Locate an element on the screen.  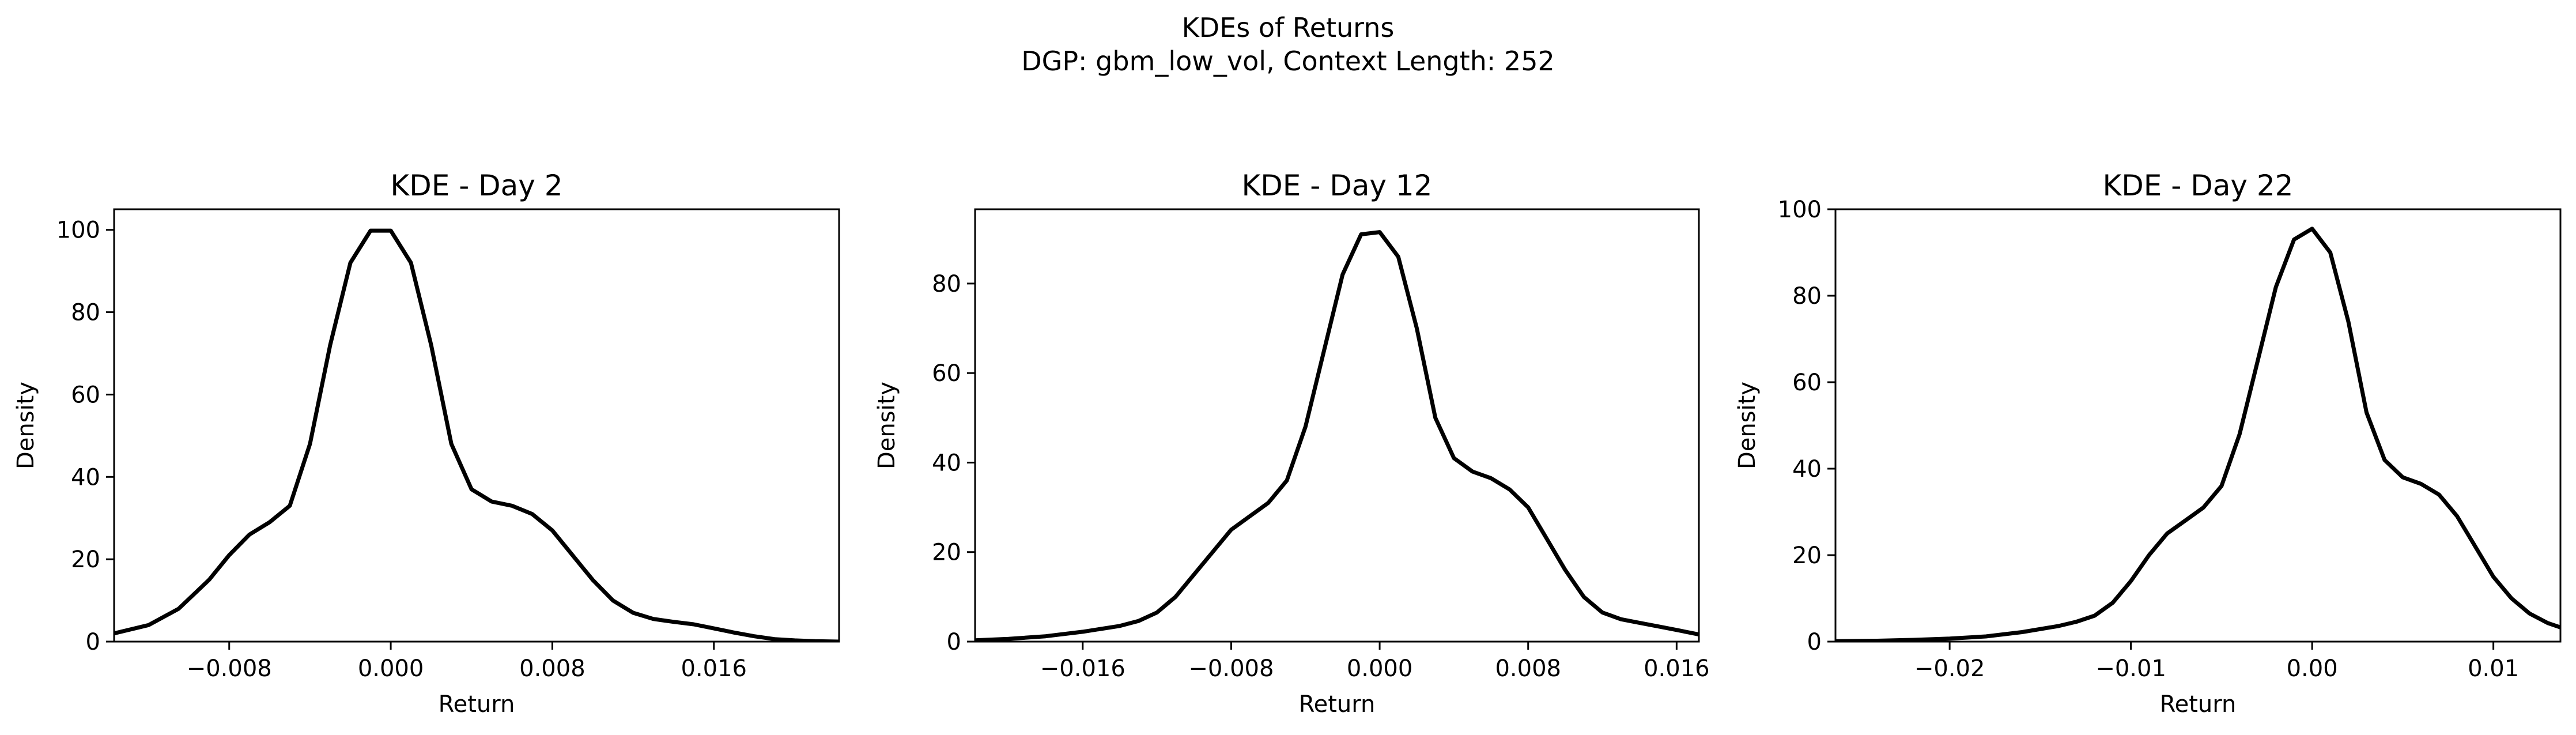
x-tick-label: −0.016 is located at coordinates (1082, 668).